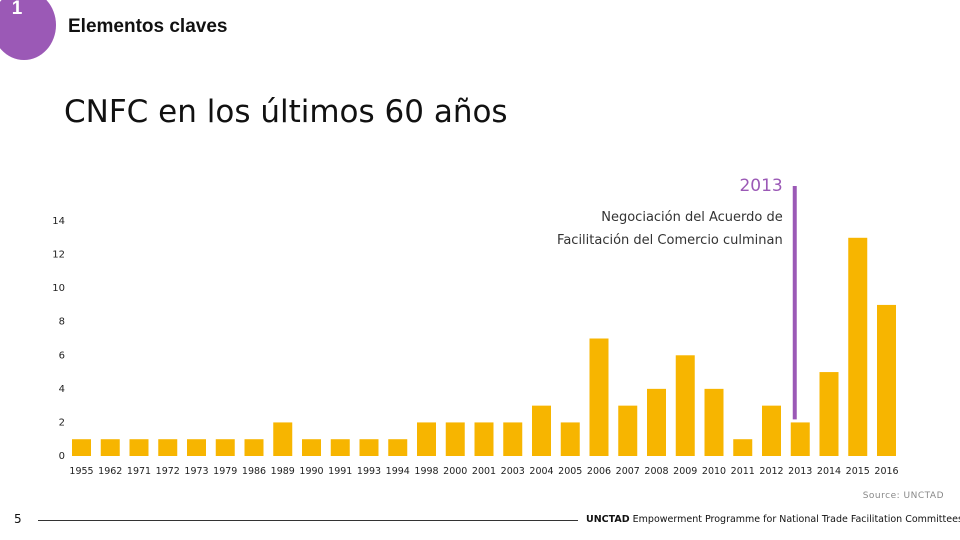 Image resolution: width=960 pixels, height=540 pixels. What do you see at coordinates (110, 471) in the screenshot?
I see `x-tick-label: 1962` at bounding box center [110, 471].